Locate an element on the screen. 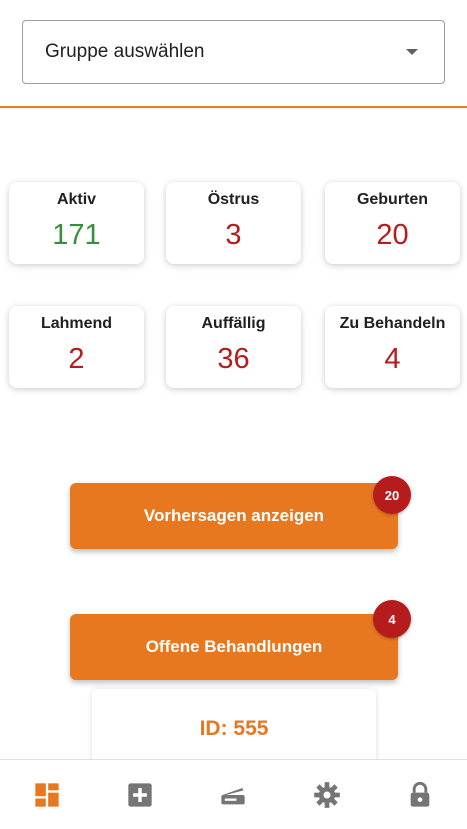  stat-value: 2 is located at coordinates (76, 359).